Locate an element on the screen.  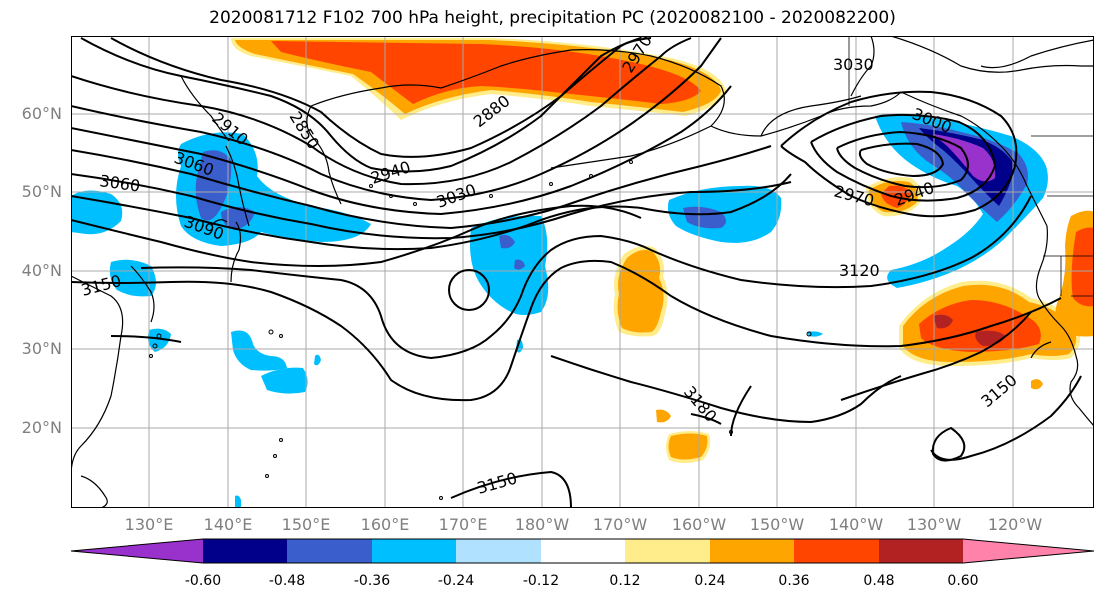
colorbar is located at coordinates (582, 551).